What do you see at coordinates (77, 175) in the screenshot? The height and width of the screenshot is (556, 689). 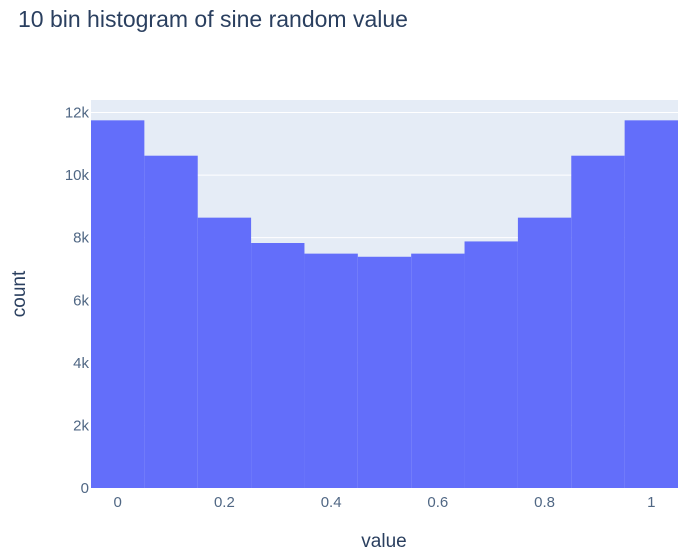 I see `y-tick-label: 10k` at bounding box center [77, 175].